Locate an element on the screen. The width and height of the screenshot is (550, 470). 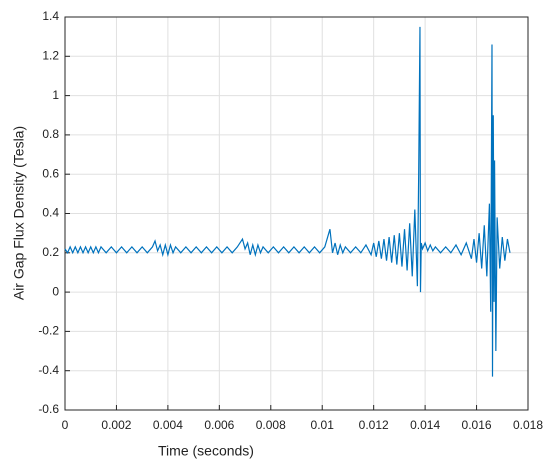
x-tick-label: 0.002 is located at coordinates (116, 425).